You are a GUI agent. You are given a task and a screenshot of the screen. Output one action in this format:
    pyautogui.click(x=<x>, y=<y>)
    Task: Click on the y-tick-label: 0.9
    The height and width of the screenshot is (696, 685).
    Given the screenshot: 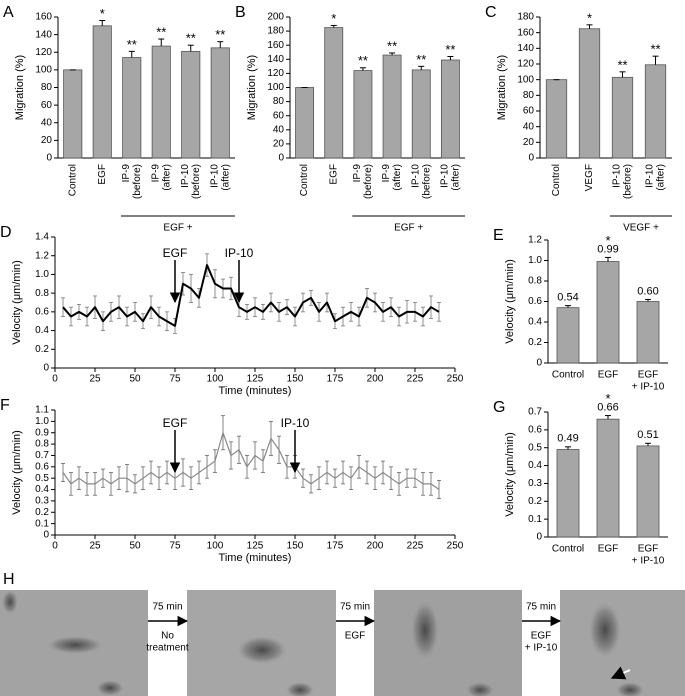 What is the action you would take?
    pyautogui.click(x=42, y=432)
    